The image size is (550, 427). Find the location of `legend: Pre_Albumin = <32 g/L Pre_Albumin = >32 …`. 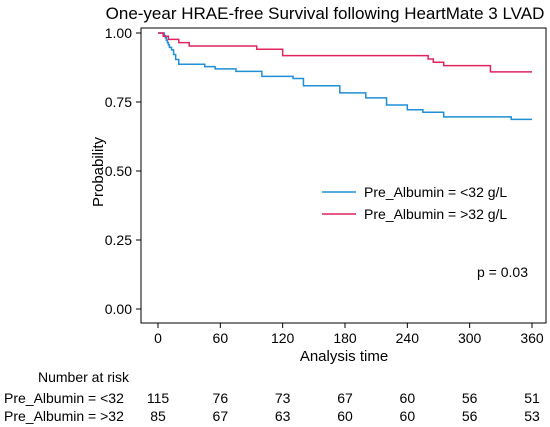

legend: Pre_Albumin = <32 g/L Pre_Albumin = >32 … is located at coordinates (414, 203).